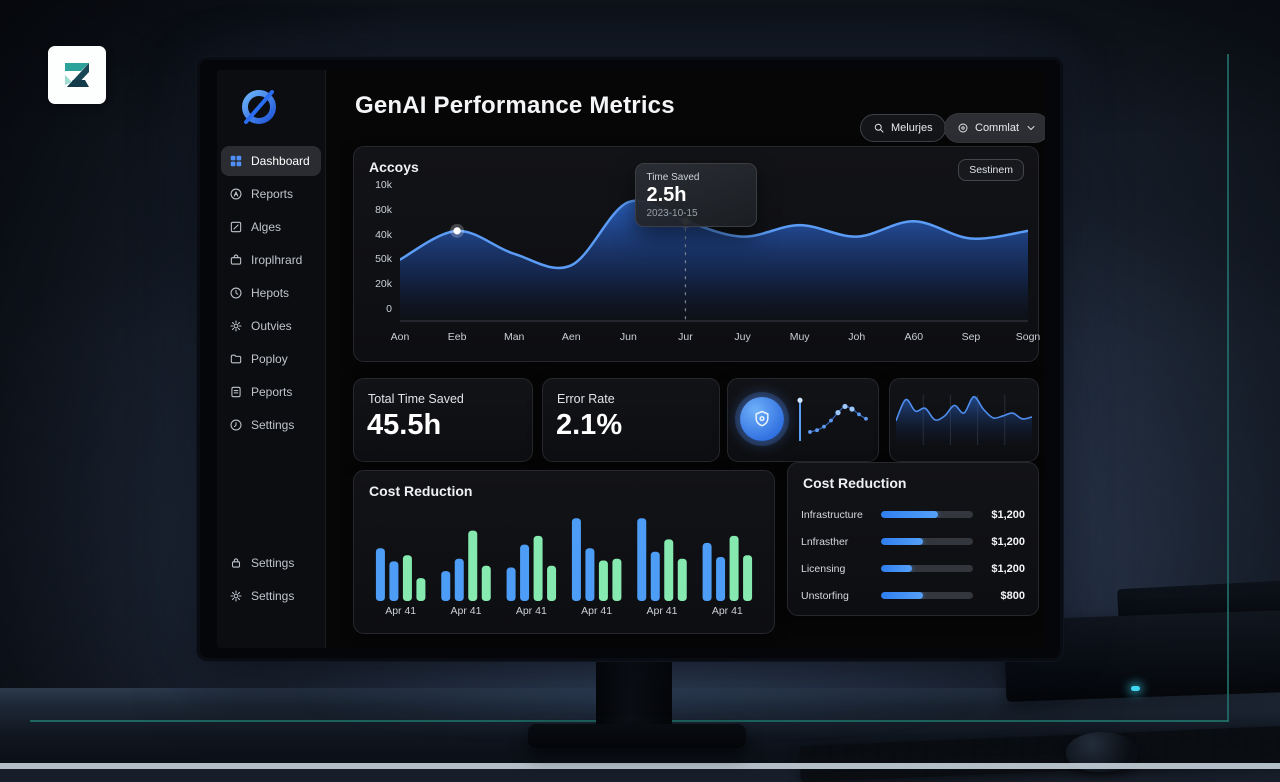  Describe the element at coordinates (855, 483) in the screenshot. I see `progress-card-title: Cost Reduction` at that location.